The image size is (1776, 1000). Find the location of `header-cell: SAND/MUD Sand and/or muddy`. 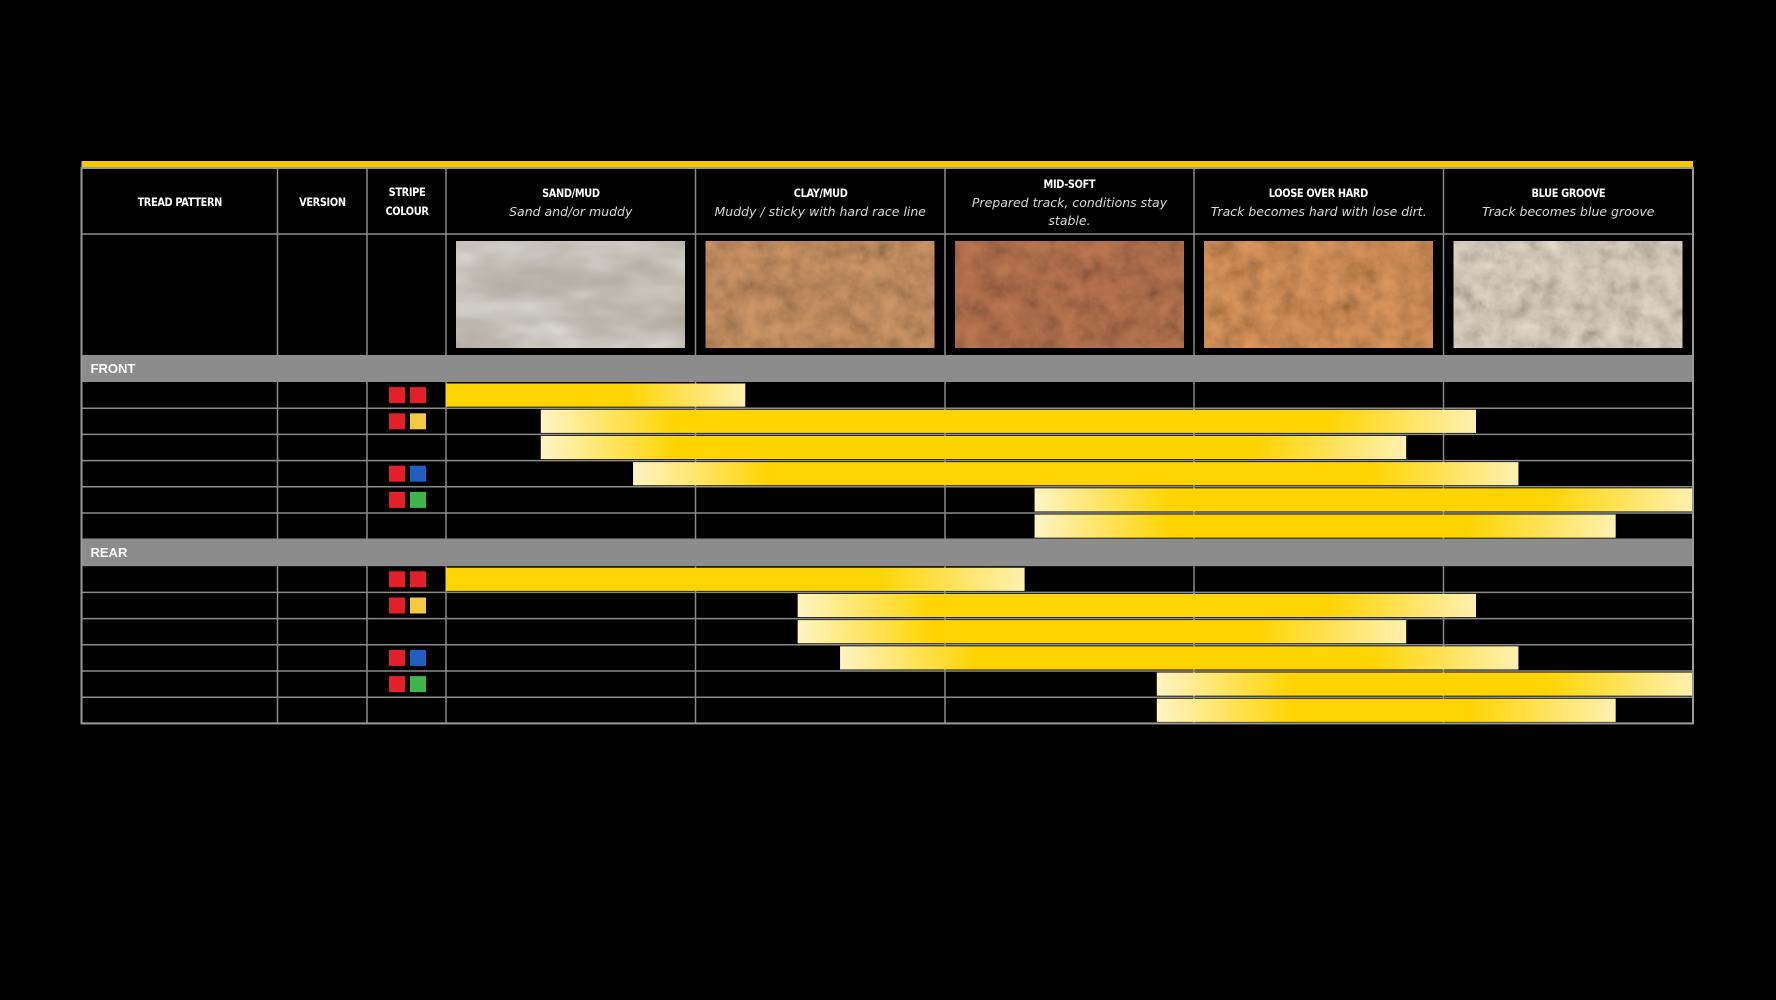

header-cell: SAND/MUD Sand and/or muddy is located at coordinates (571, 202).